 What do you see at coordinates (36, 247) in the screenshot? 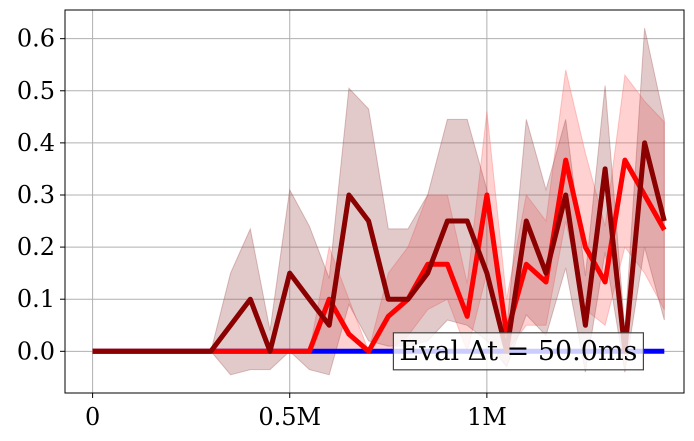
I see `y-tick-label: 0.2` at bounding box center [36, 247].